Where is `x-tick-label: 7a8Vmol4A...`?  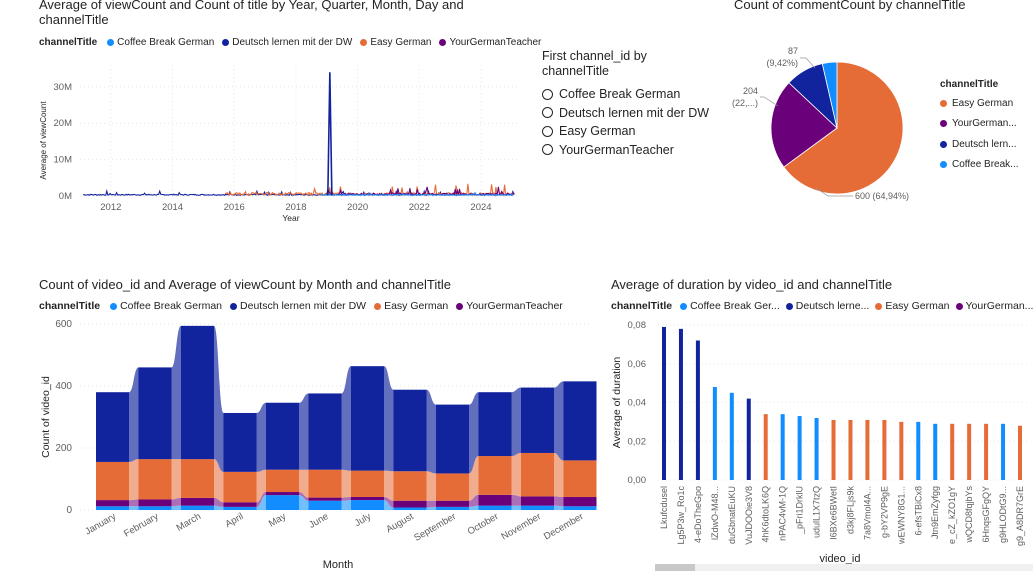
x-tick-label: 7a8Vmol4A... is located at coordinates (867, 513).